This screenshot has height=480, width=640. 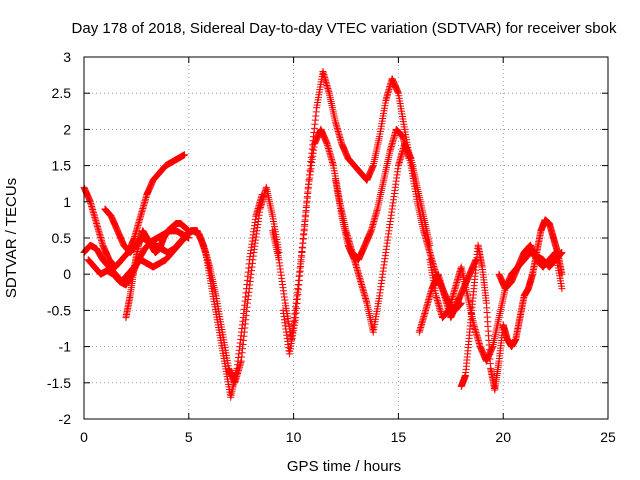 What do you see at coordinates (399, 437) in the screenshot?
I see `x-tick-label: 15` at bounding box center [399, 437].